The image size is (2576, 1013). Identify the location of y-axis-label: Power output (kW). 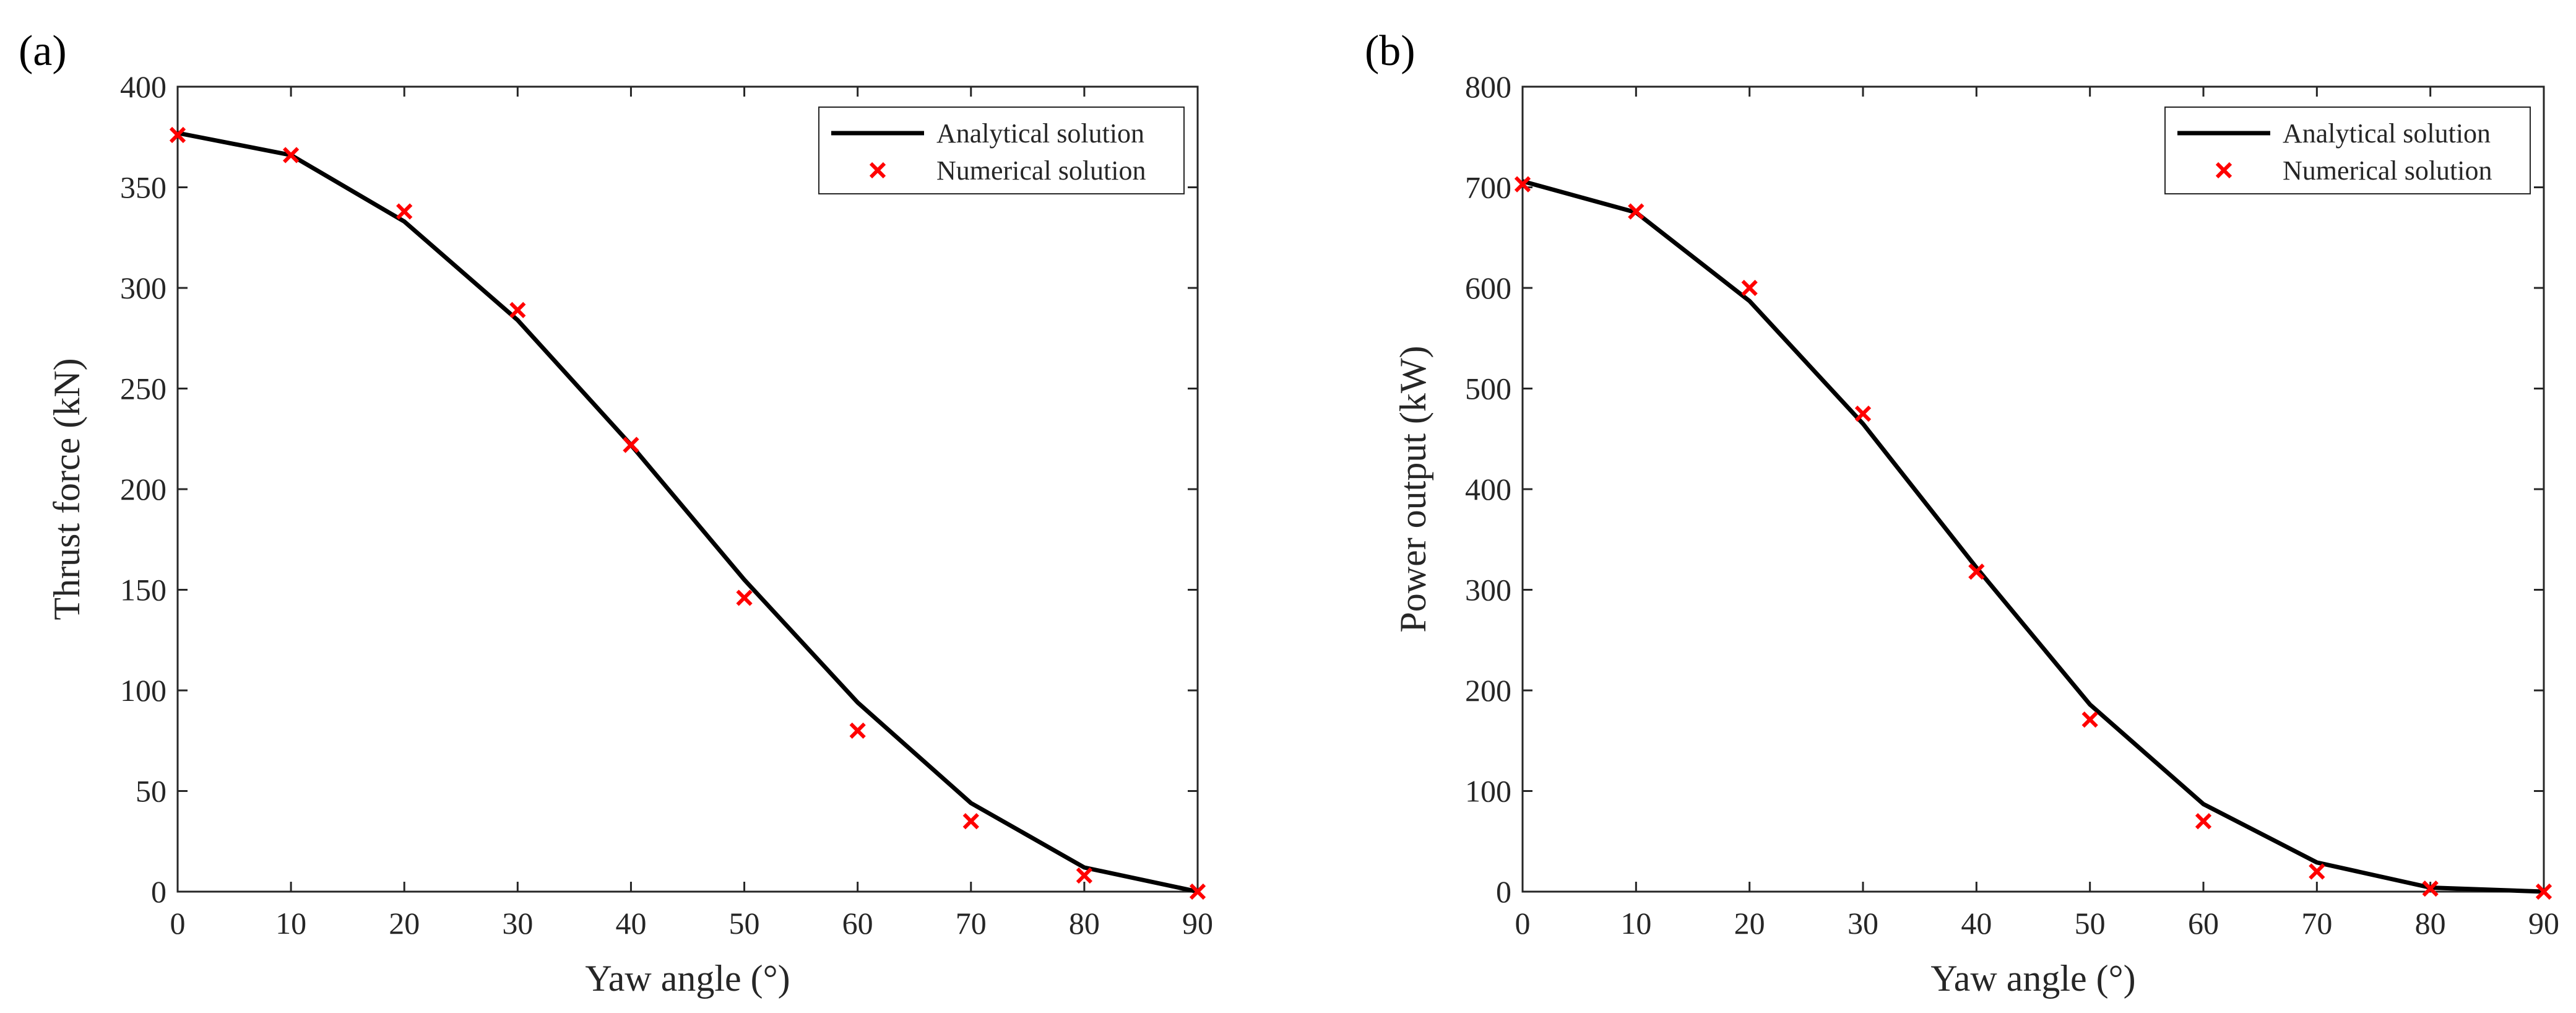
(1413, 489).